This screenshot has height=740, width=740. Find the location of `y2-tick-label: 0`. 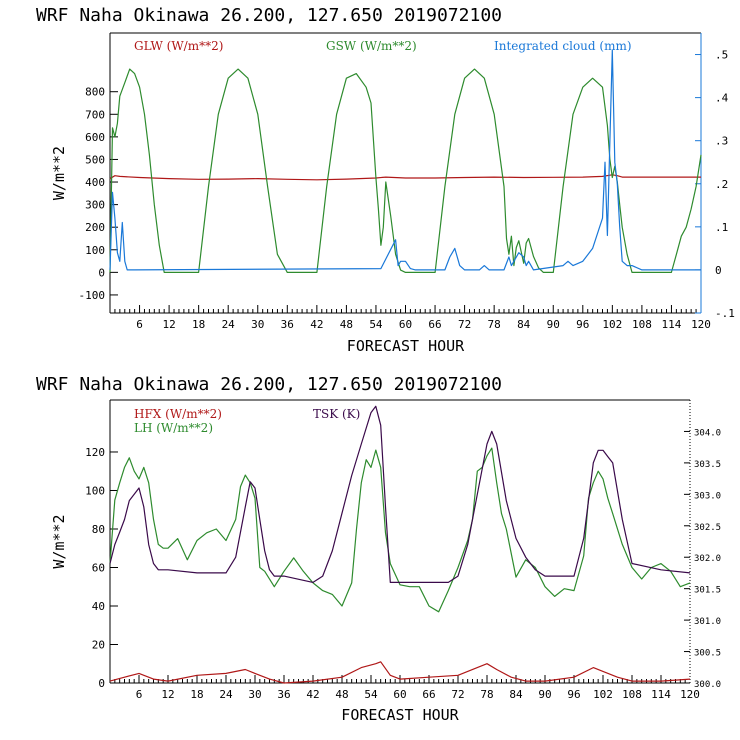

y2-tick-label: 0 is located at coordinates (718, 270).